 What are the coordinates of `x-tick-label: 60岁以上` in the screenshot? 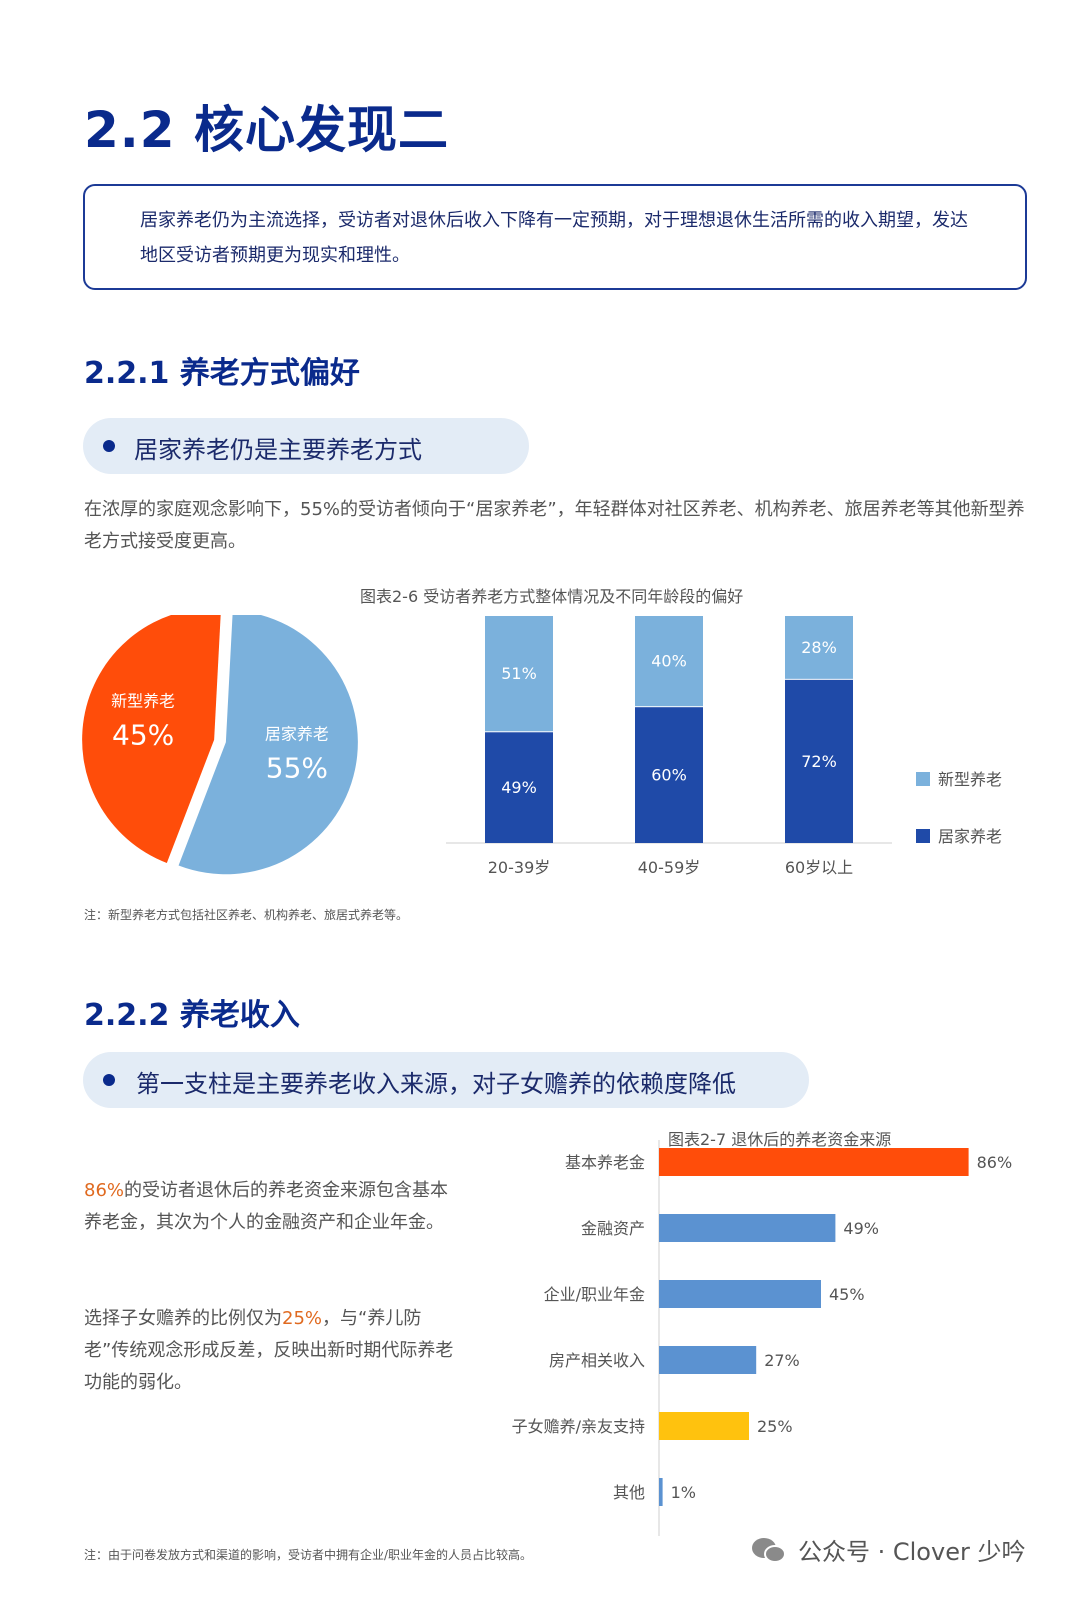 It's located at (819, 867).